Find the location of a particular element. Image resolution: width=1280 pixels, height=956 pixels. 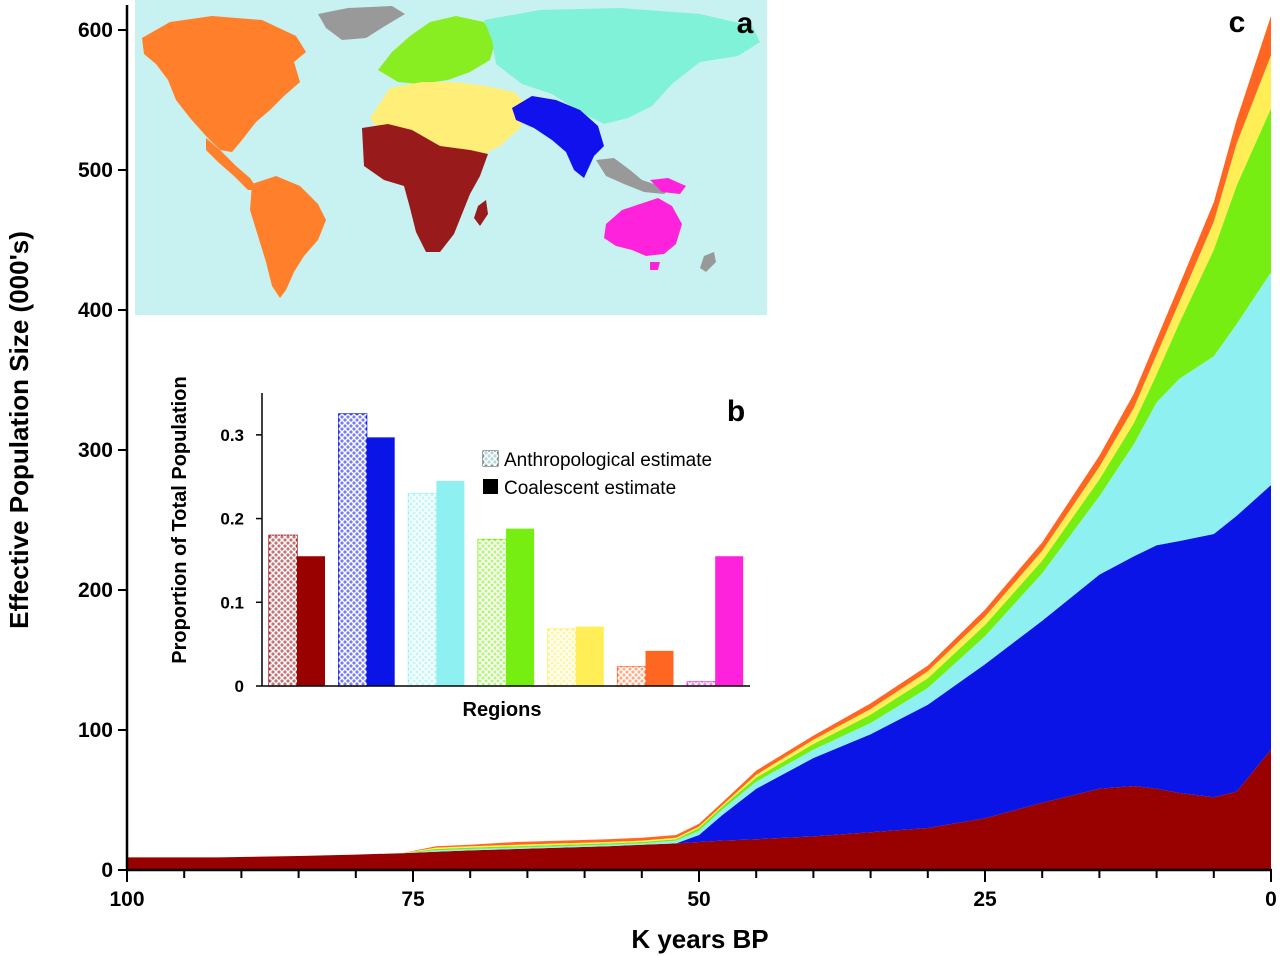

legend-entry-anthropological: Anthropological estimate is located at coordinates (608, 460).